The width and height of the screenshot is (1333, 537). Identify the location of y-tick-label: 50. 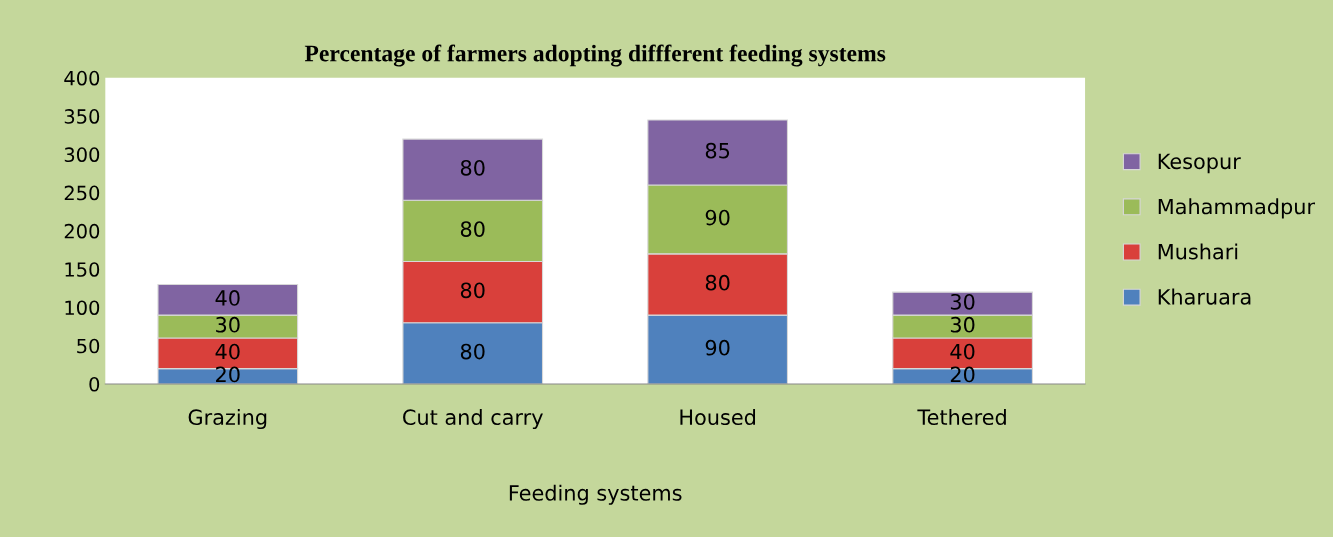
(88, 346).